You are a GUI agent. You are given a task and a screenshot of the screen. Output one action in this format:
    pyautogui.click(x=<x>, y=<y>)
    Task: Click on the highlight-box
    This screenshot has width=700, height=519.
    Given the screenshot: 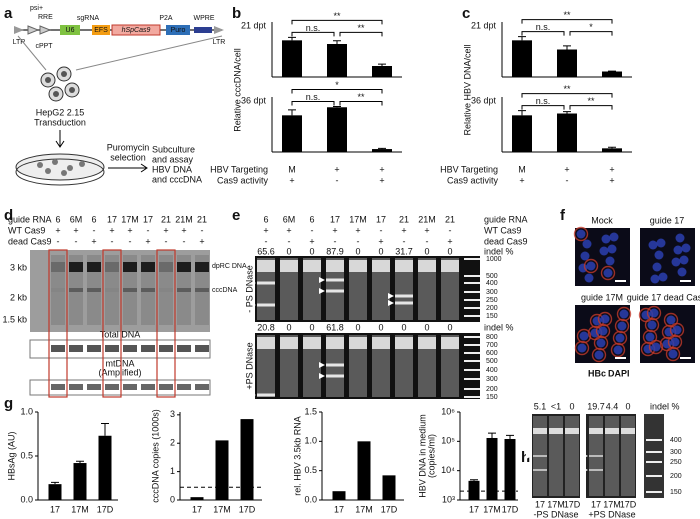 What is the action you would take?
    pyautogui.click(x=166, y=323)
    